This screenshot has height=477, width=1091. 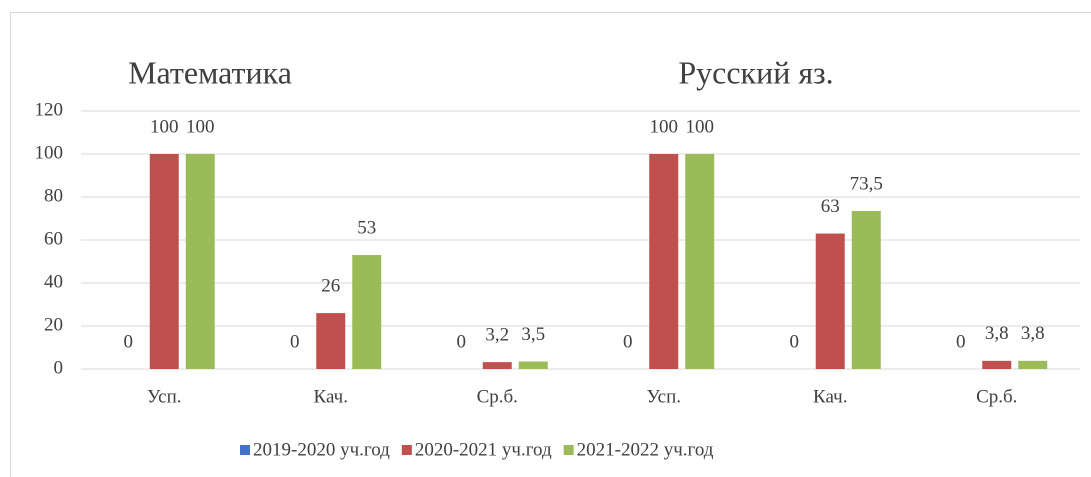 I want to click on data-label: 73,5, so click(x=866, y=183).